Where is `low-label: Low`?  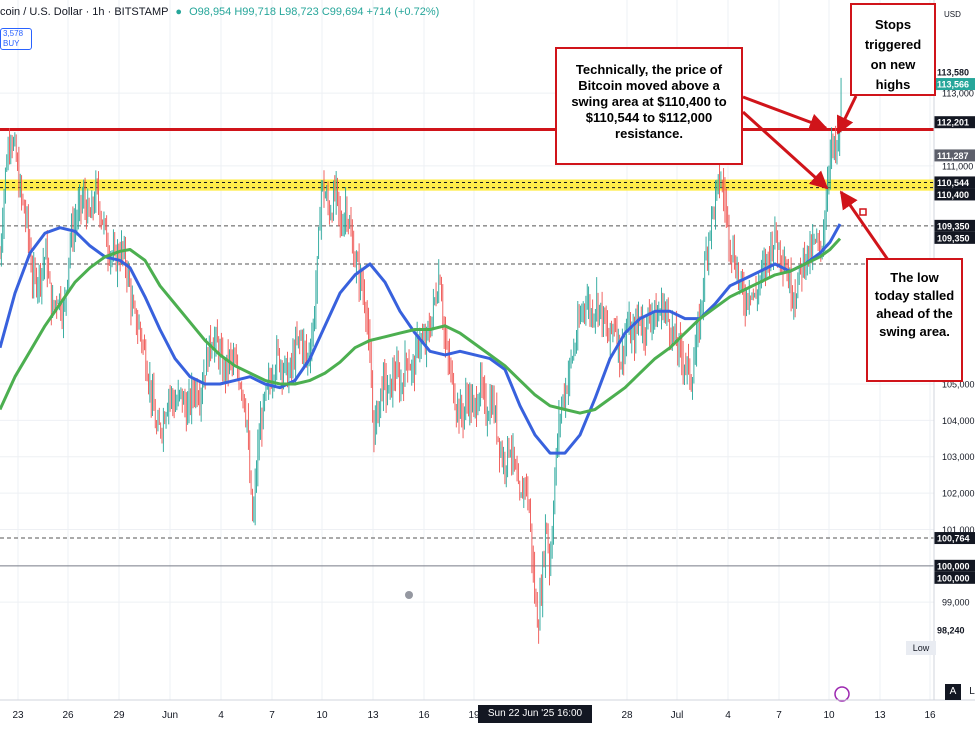
low-label: Low is located at coordinates (921, 648).